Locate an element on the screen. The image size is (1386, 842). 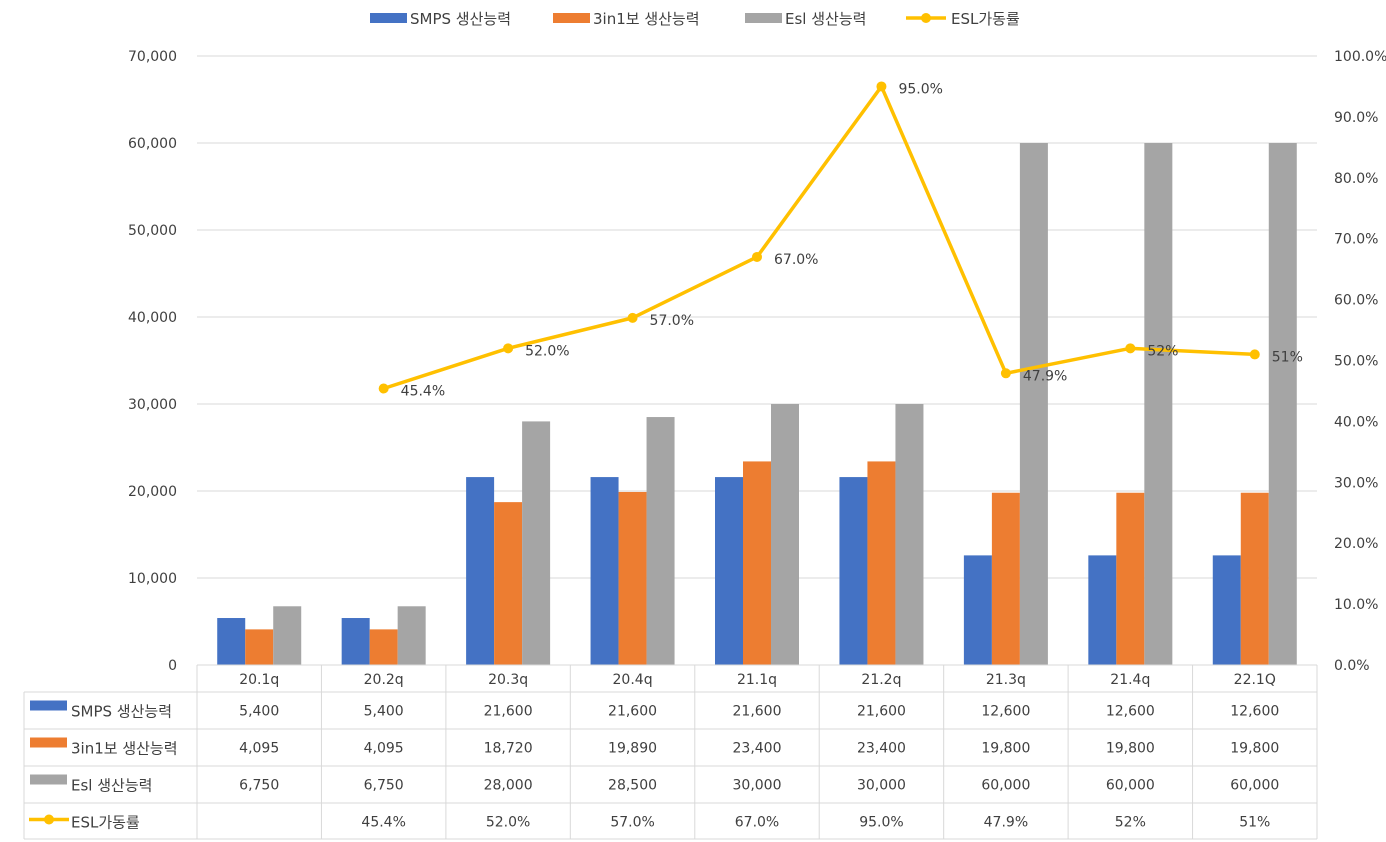
category-label: 21.2q is located at coordinates (881, 680).